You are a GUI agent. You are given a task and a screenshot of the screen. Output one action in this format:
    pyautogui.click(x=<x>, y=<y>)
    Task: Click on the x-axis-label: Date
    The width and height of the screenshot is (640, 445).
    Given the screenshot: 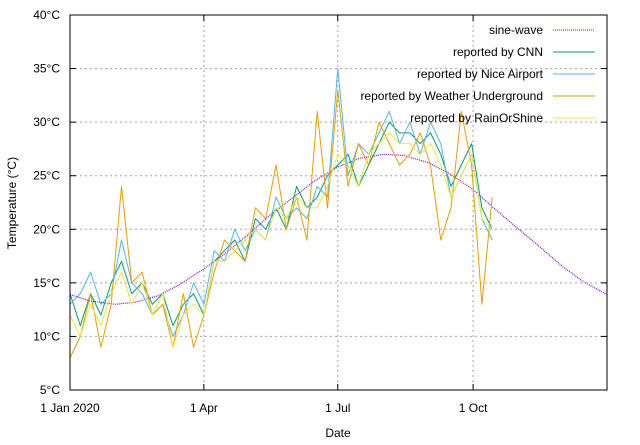 What is the action you would take?
    pyautogui.click(x=338, y=433)
    